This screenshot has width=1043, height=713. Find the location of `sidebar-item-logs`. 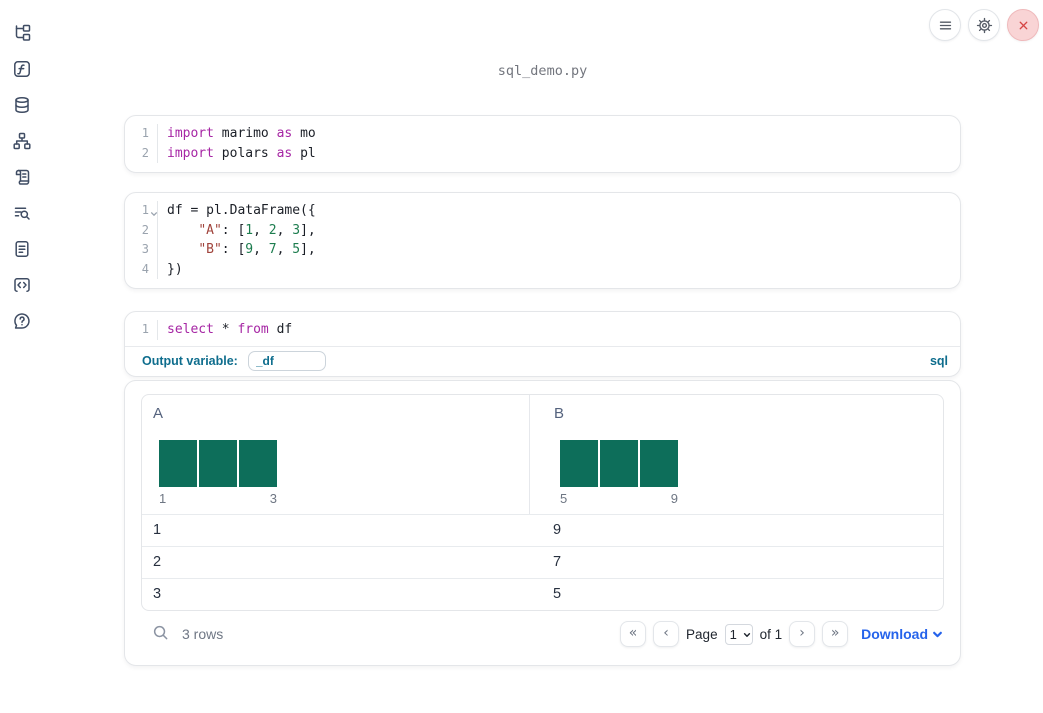

sidebar-item-logs is located at coordinates (22, 177).